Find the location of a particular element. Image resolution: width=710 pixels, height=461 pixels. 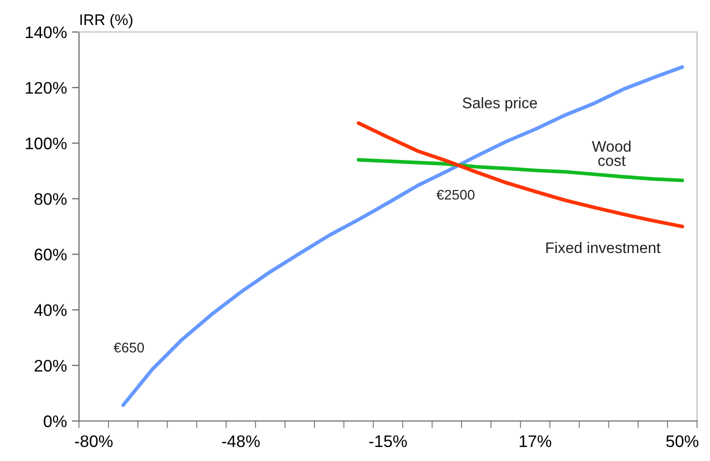

y-tick-label: 100% is located at coordinates (46, 144).